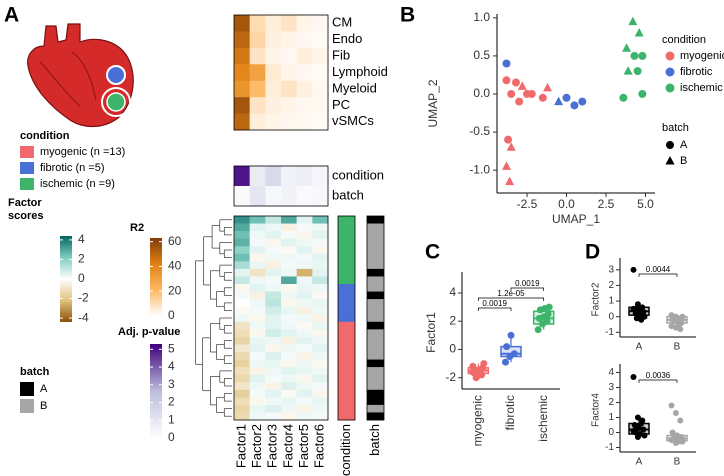  What do you see at coordinates (171, 419) in the screenshot?
I see `colorbar-tick-label: 1` at bounding box center [171, 419].